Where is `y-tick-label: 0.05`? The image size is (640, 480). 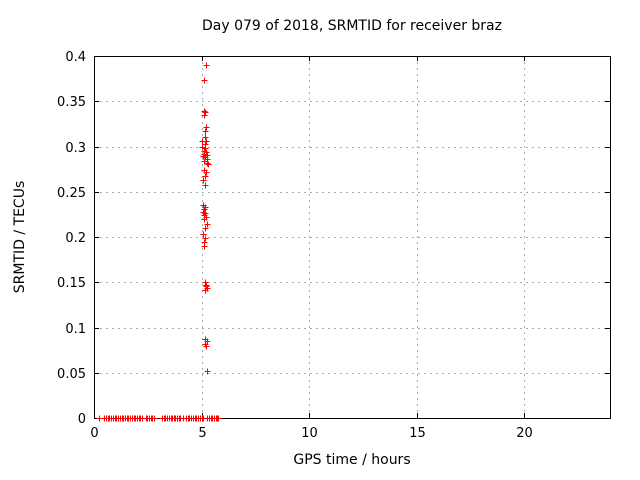 y-tick-label: 0.05 is located at coordinates (71, 374).